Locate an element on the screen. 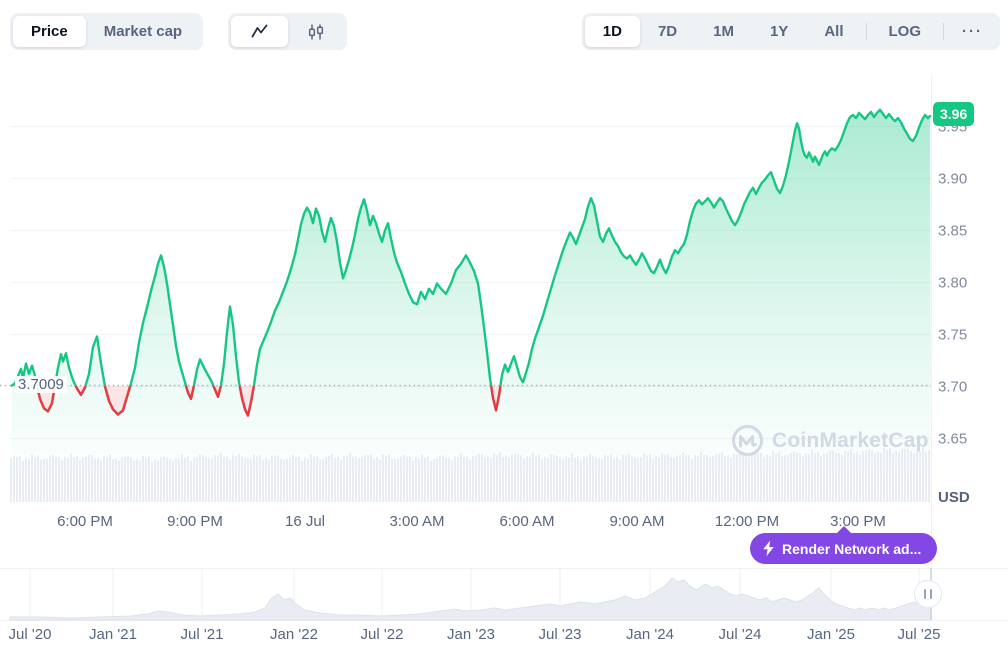  candlestick-icon is located at coordinates (316, 32).